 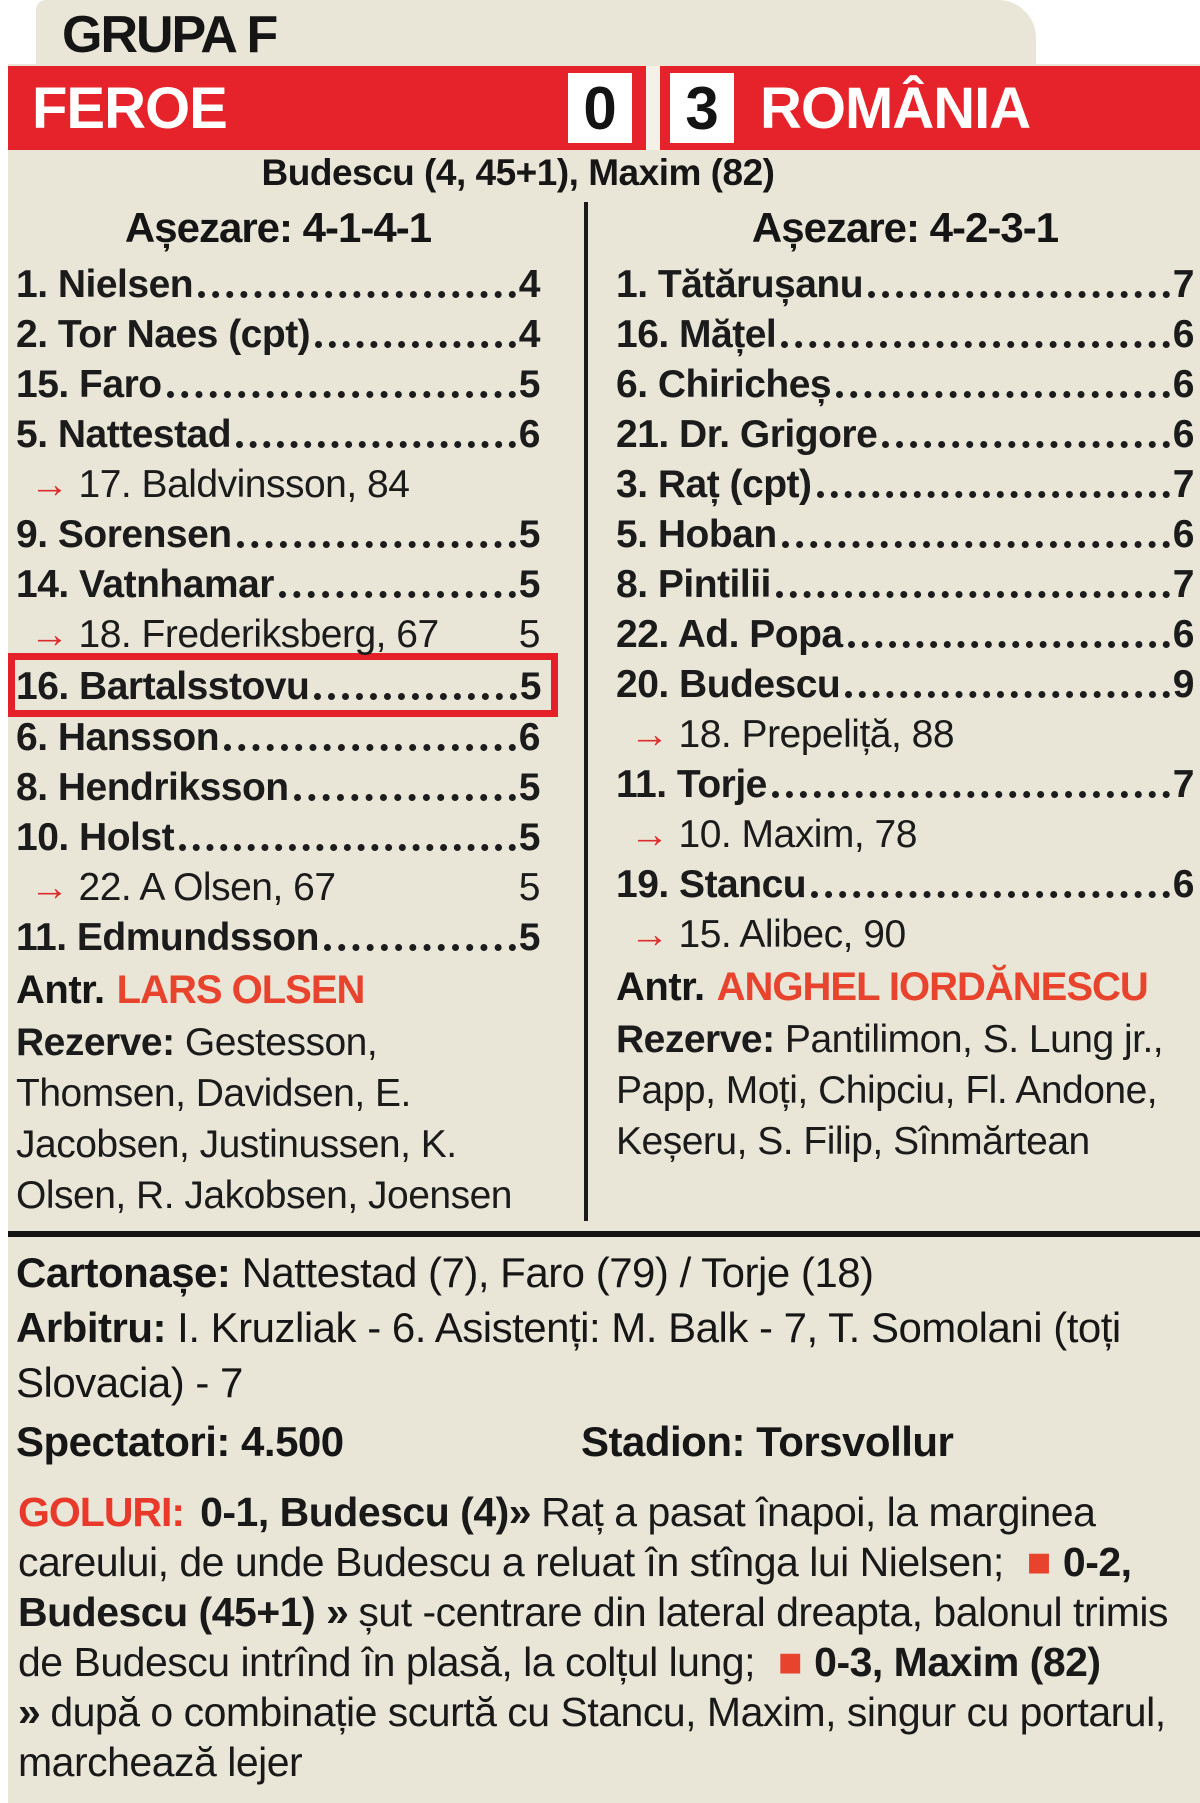 What do you see at coordinates (600, 108) in the screenshot?
I see `home-score: 0` at bounding box center [600, 108].